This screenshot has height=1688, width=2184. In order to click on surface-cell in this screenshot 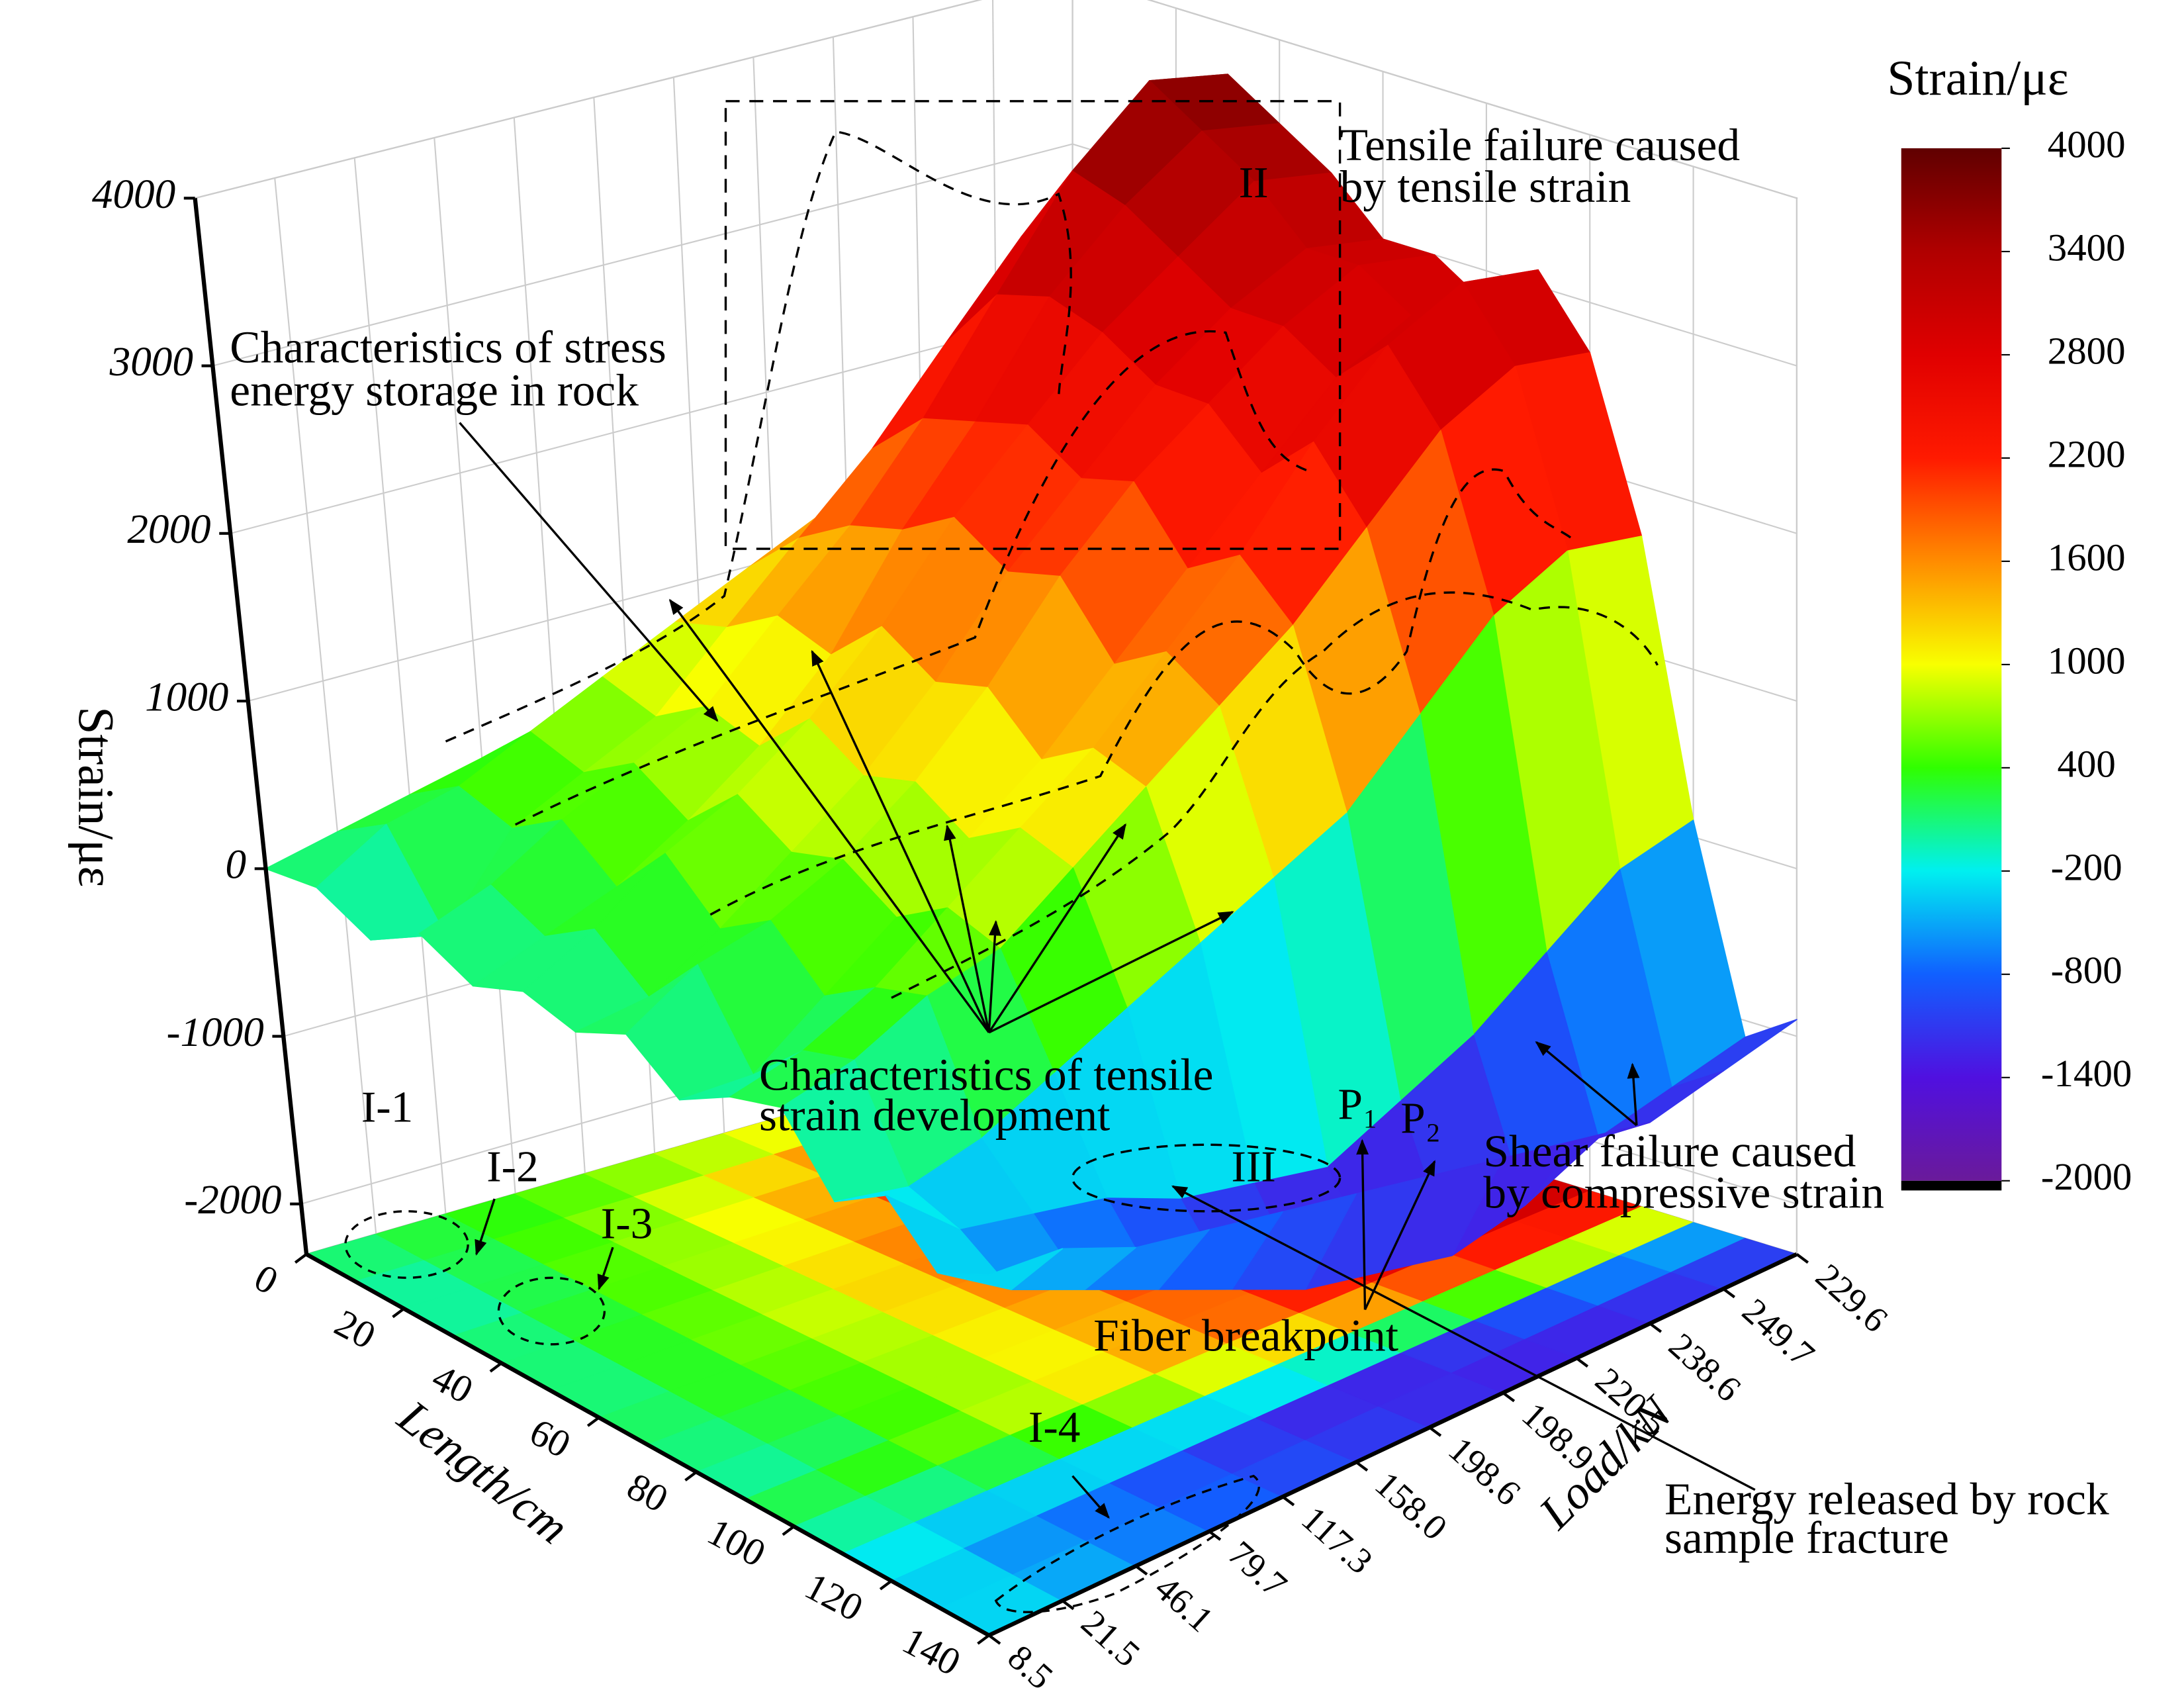, I will do `click(1000, 1269)`.